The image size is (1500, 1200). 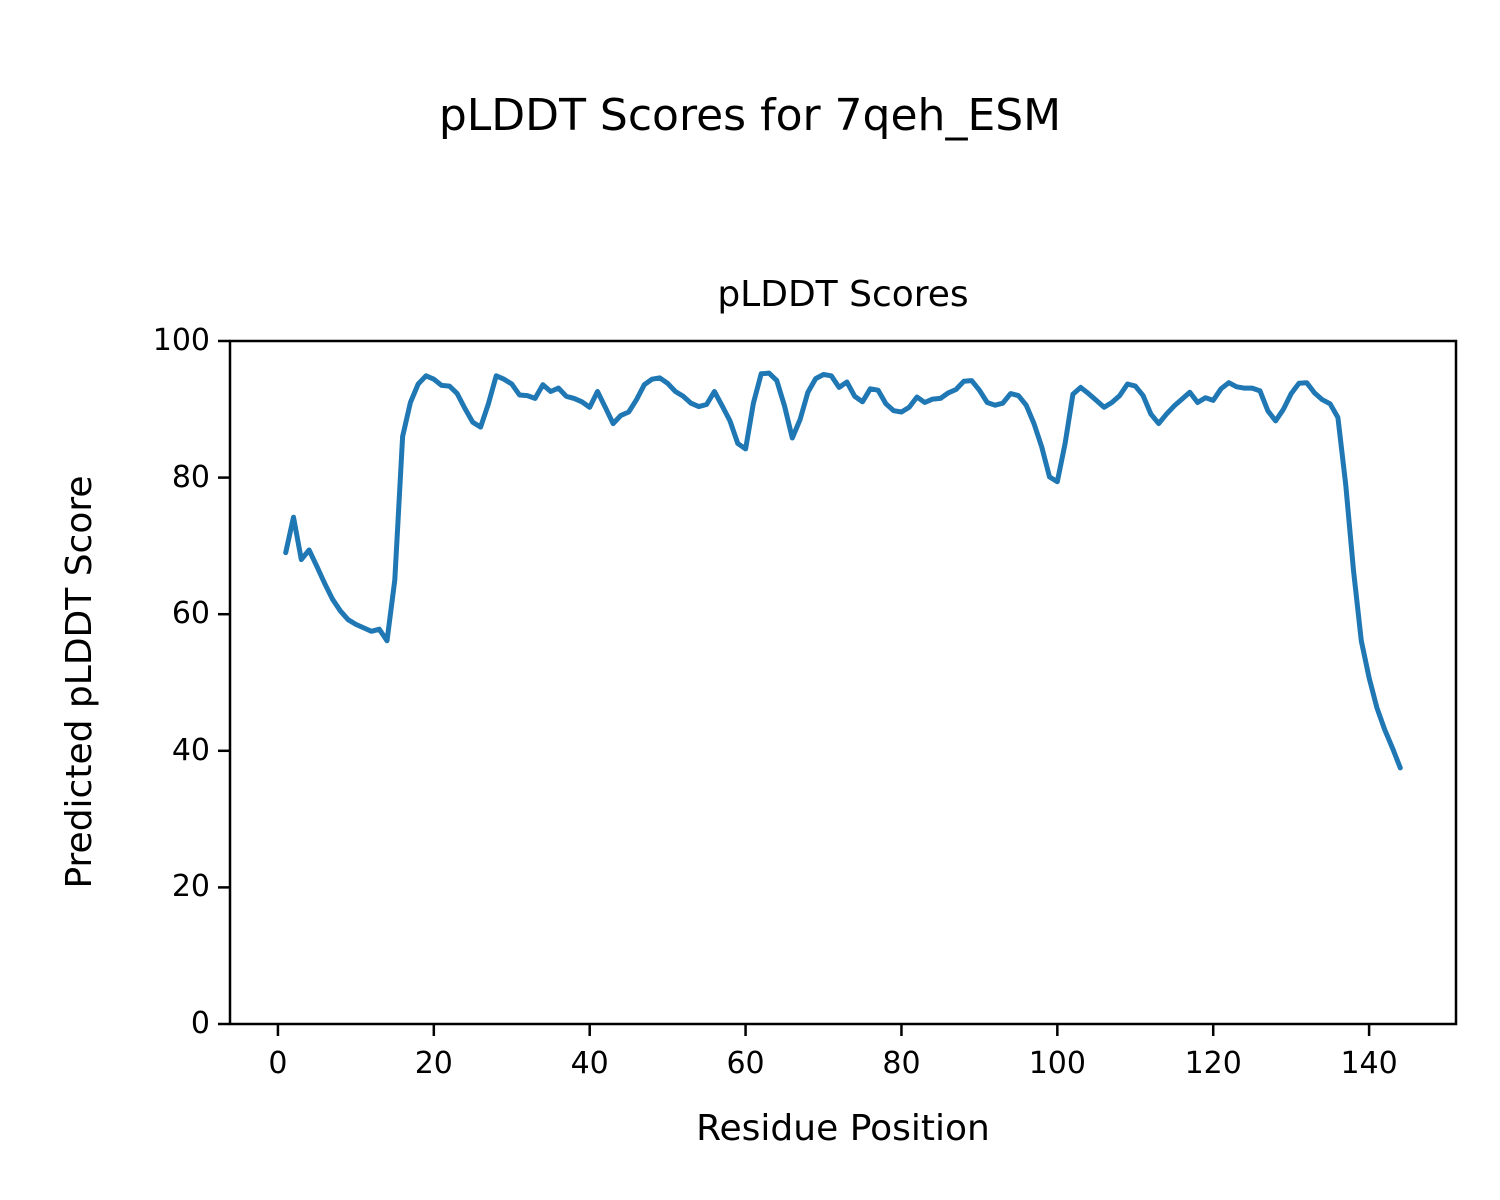 What do you see at coordinates (843, 294) in the screenshot?
I see `axes-title: pLDDT Scores` at bounding box center [843, 294].